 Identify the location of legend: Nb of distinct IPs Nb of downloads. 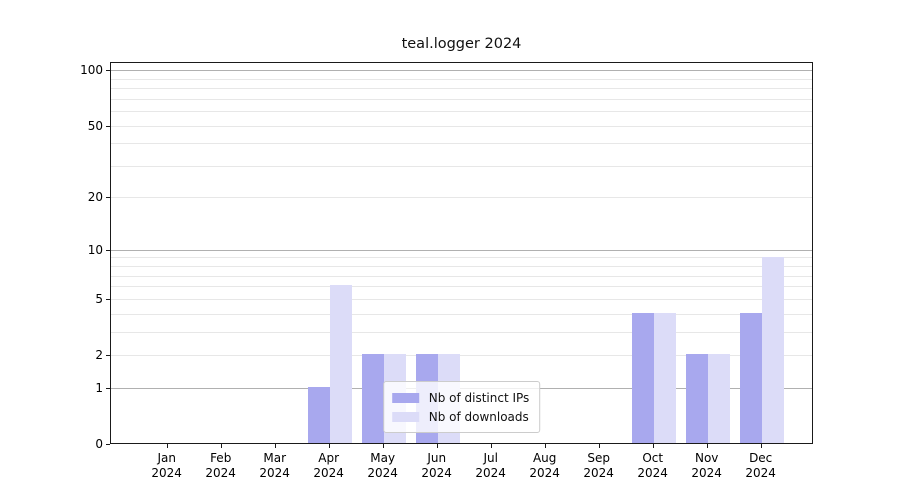
(461, 407).